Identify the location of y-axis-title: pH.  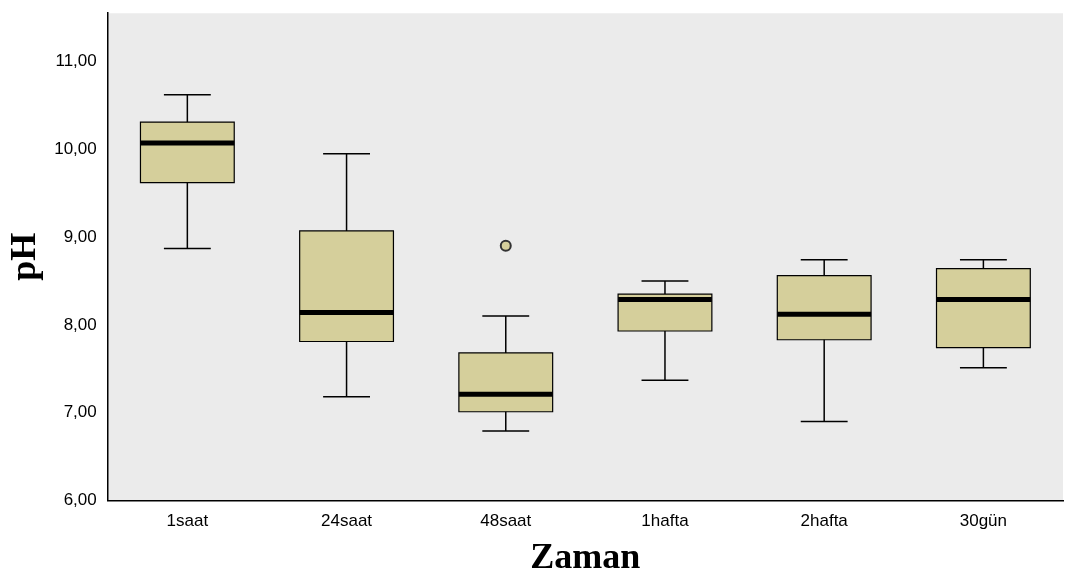
(22, 256).